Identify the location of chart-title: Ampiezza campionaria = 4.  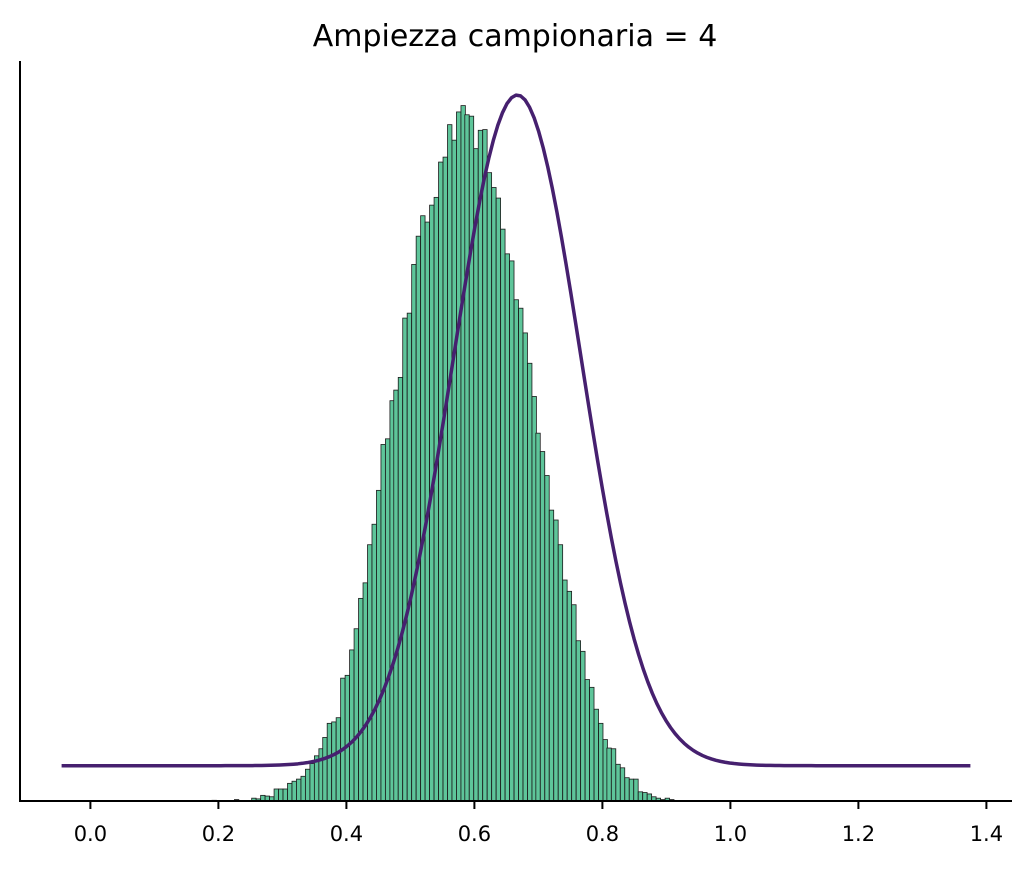
(515, 36).